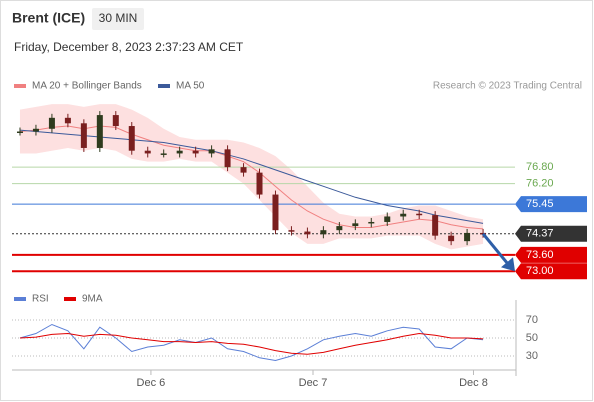  I want to click on legend-label: MA 50, so click(190, 86).